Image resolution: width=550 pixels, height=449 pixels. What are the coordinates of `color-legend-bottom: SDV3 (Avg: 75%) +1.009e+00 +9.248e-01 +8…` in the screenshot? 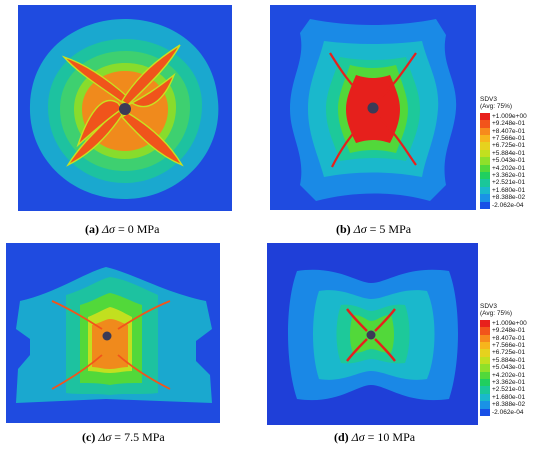 It's located at (503, 359).